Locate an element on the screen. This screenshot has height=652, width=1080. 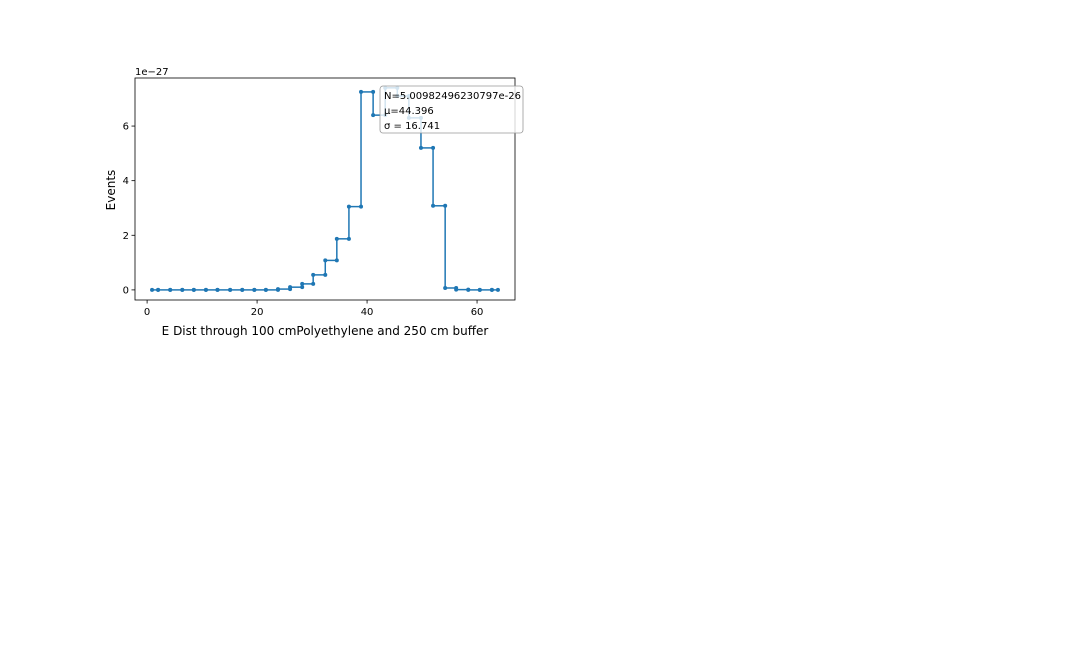
x-tick-label: 20 is located at coordinates (257, 312).